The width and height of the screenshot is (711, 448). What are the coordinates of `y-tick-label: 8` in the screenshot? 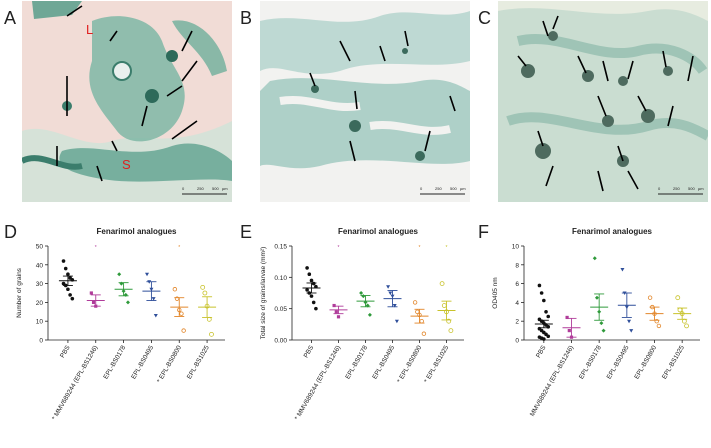 It's located at (517, 265).